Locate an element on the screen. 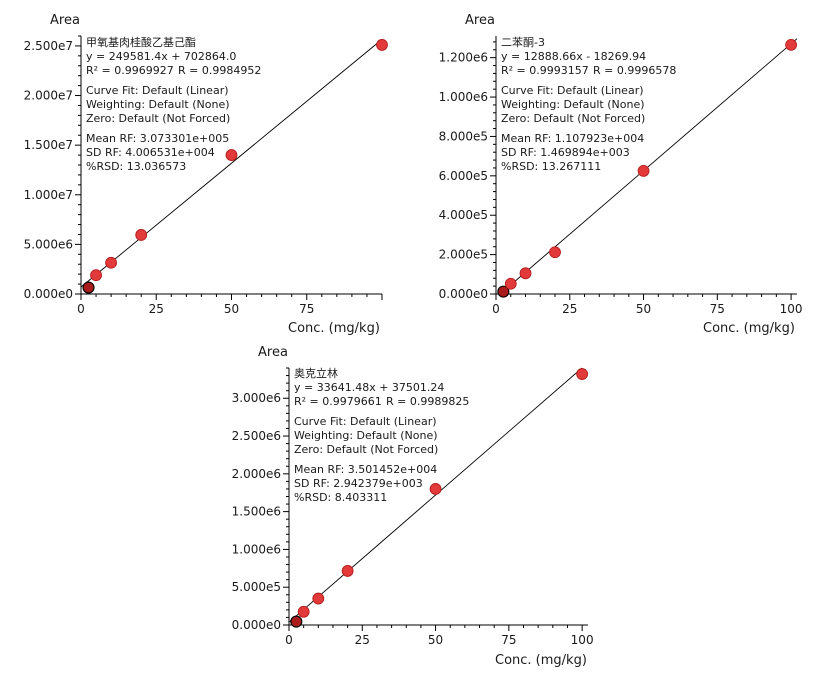 The height and width of the screenshot is (678, 832). y-tick-label: 2.500e6 is located at coordinates (256, 436).